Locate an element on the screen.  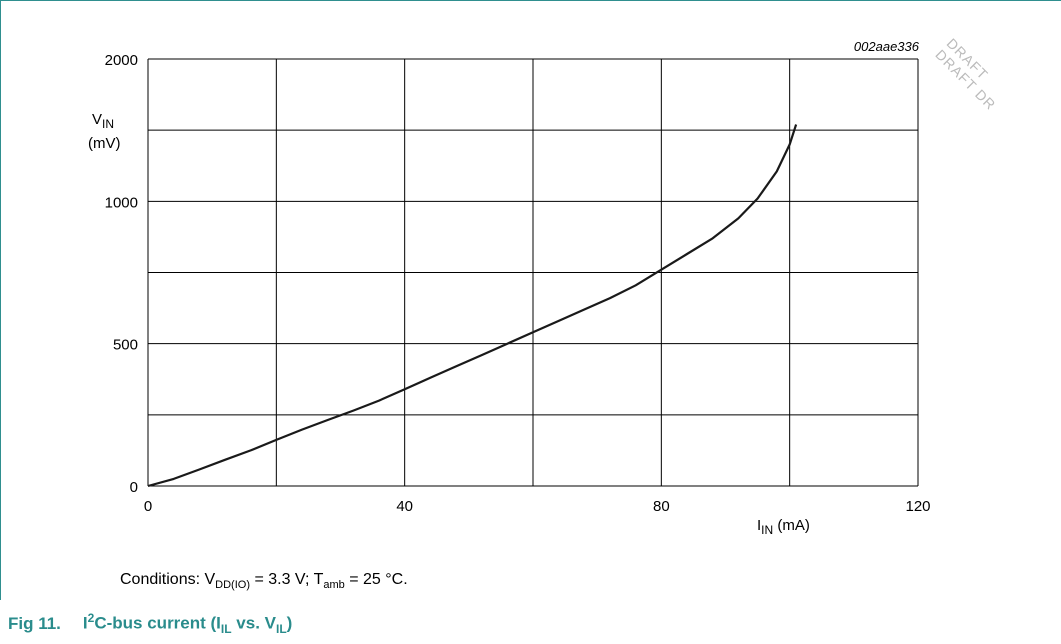
x-tick-label: 120 is located at coordinates (917, 506).